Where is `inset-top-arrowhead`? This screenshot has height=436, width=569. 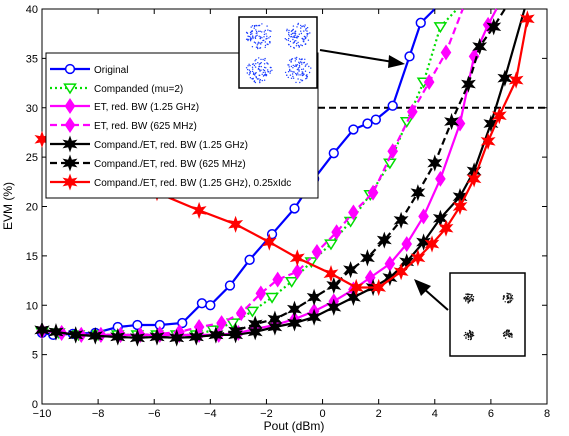 inset-top-arrowhead is located at coordinates (396, 61).